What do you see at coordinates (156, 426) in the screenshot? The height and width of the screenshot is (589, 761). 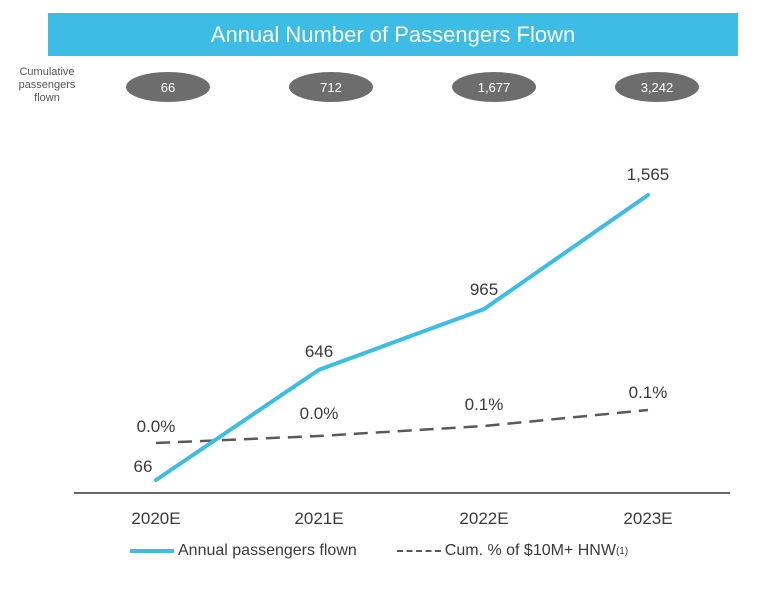 I see `data-label-hnw-0: 0.0%` at bounding box center [156, 426].